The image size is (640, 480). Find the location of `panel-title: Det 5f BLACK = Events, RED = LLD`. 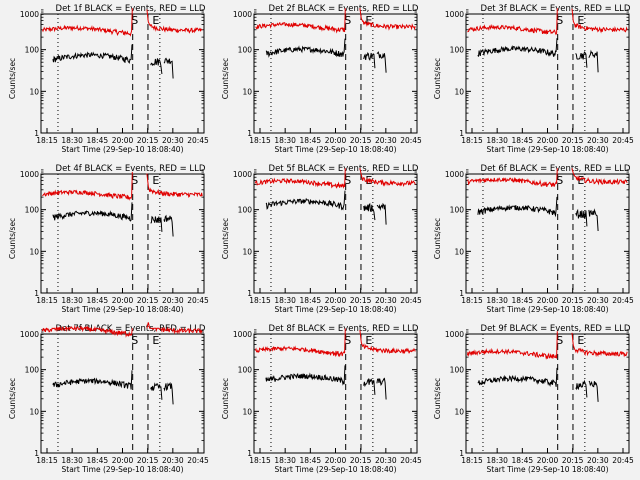

panel-title: Det 5f BLACK = Events, RED = LLD is located at coordinates (344, 169).